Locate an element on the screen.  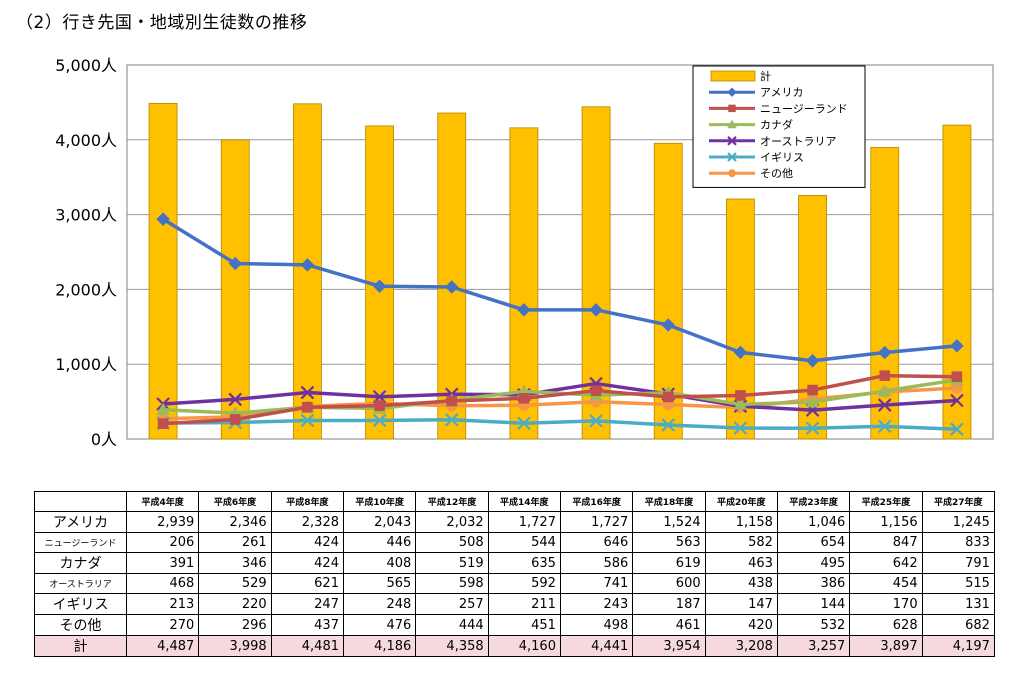
table-cell: 257 is located at coordinates (452, 604).